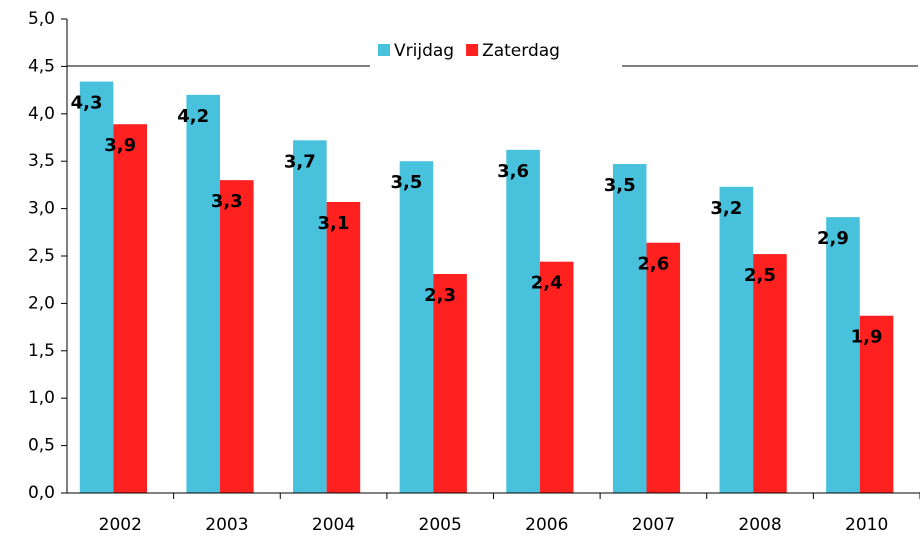  Describe the element at coordinates (653, 264) in the screenshot. I see `value-label: 2,6` at that location.